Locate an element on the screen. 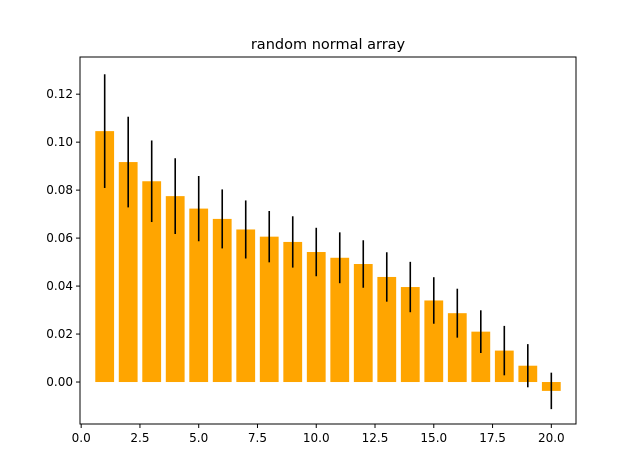  y-tick-label: 0.00 is located at coordinates (59, 382).